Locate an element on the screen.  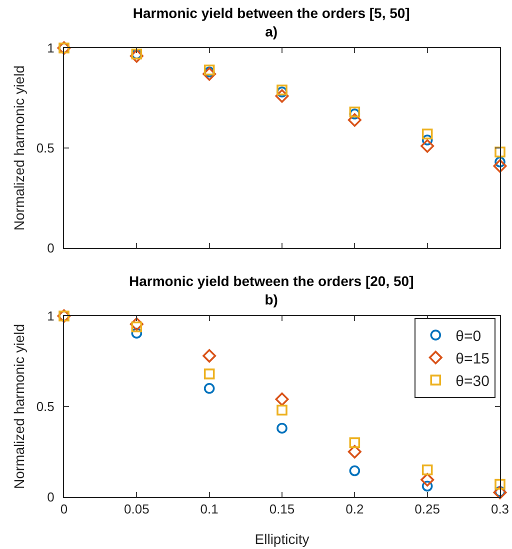
x-tick-label: 0.25 is located at coordinates (427, 509).